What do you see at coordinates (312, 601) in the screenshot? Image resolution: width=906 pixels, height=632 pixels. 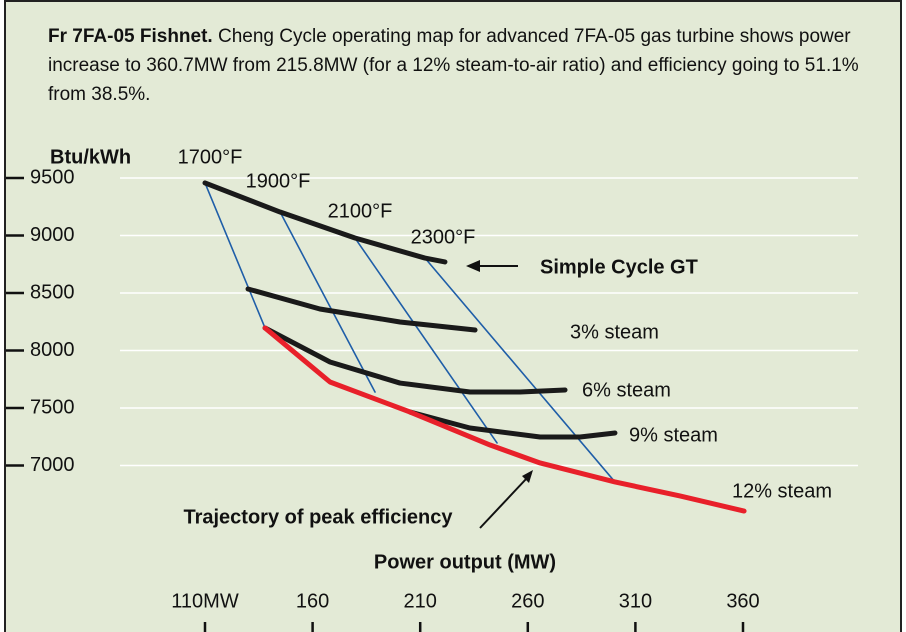 I see `x-tick-label: 160` at bounding box center [312, 601].